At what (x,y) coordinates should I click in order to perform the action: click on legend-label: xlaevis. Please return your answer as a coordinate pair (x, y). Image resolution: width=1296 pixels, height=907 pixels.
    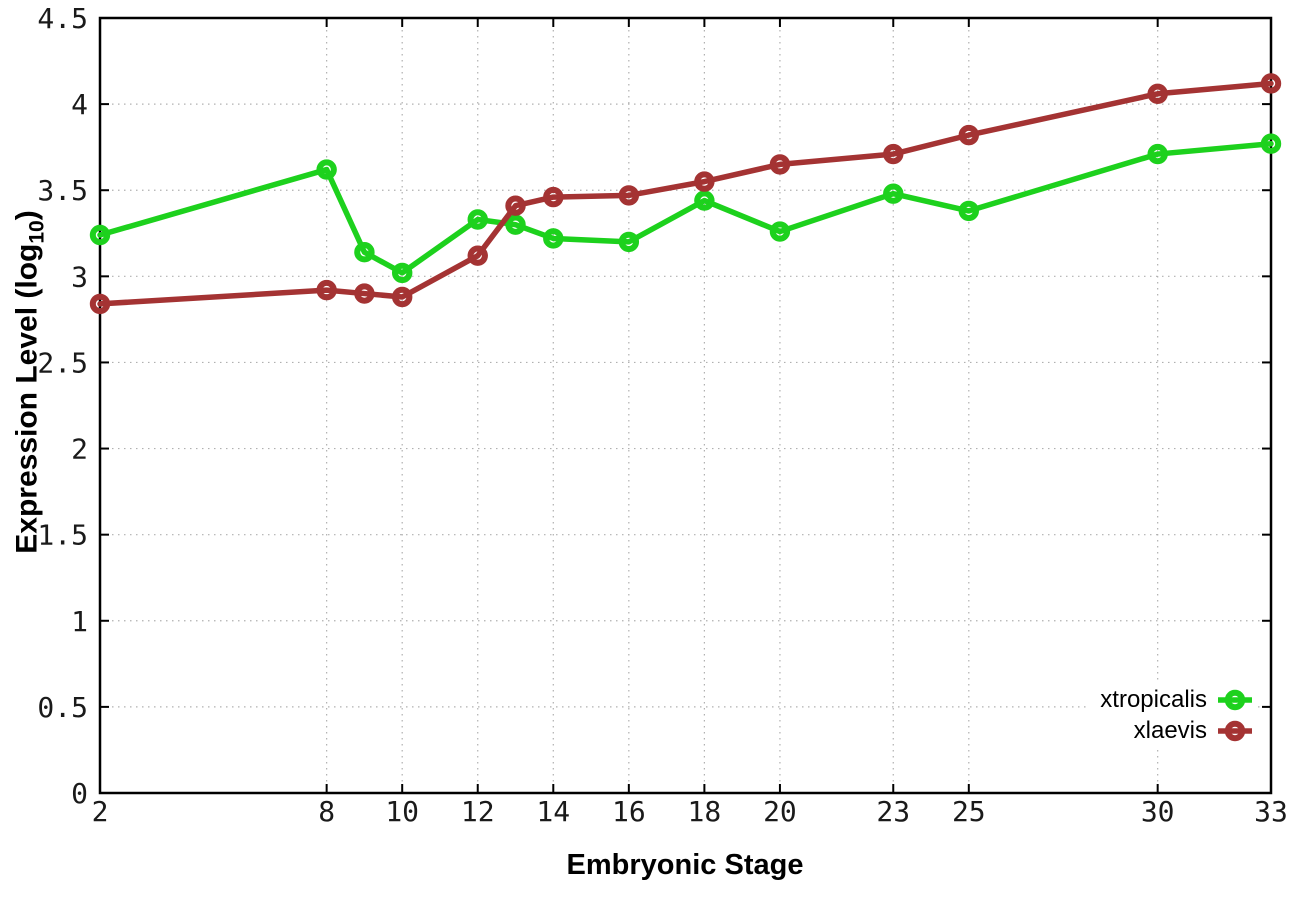
    Looking at the image, I should click on (1170, 730).